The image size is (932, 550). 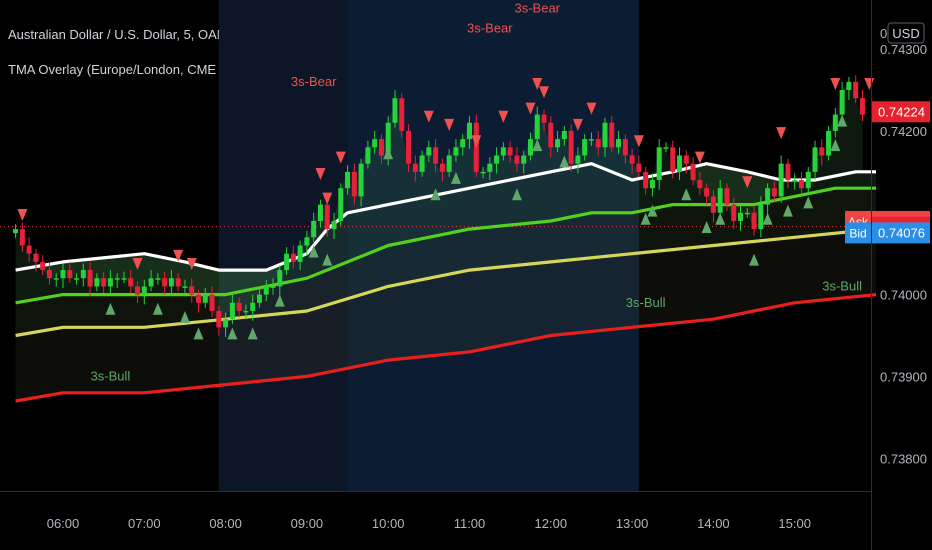 What do you see at coordinates (490, 28) in the screenshot?
I see `bear-annotation: 3s-Bear` at bounding box center [490, 28].